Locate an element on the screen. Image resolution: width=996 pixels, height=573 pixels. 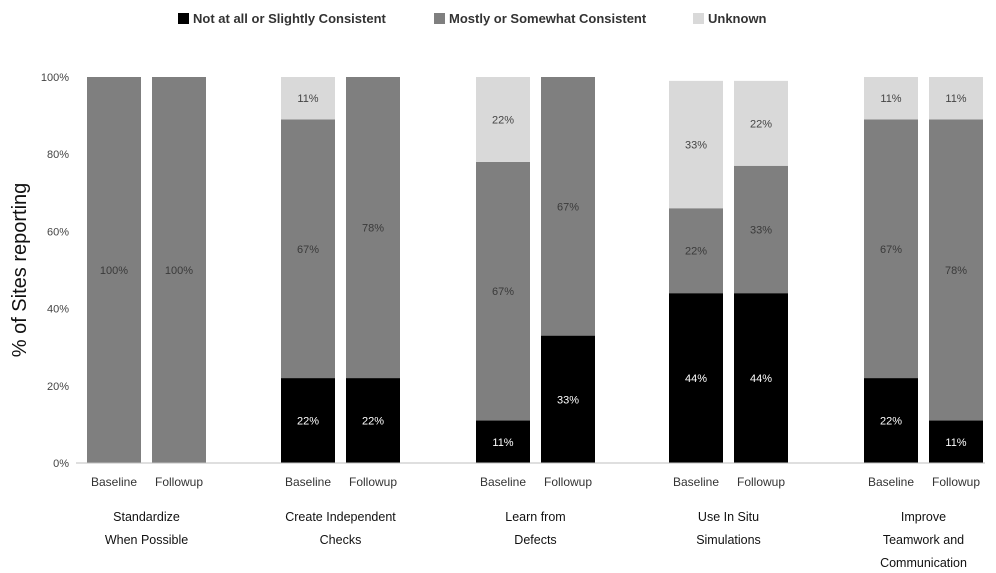
group-label: Simulations is located at coordinates (728, 540).